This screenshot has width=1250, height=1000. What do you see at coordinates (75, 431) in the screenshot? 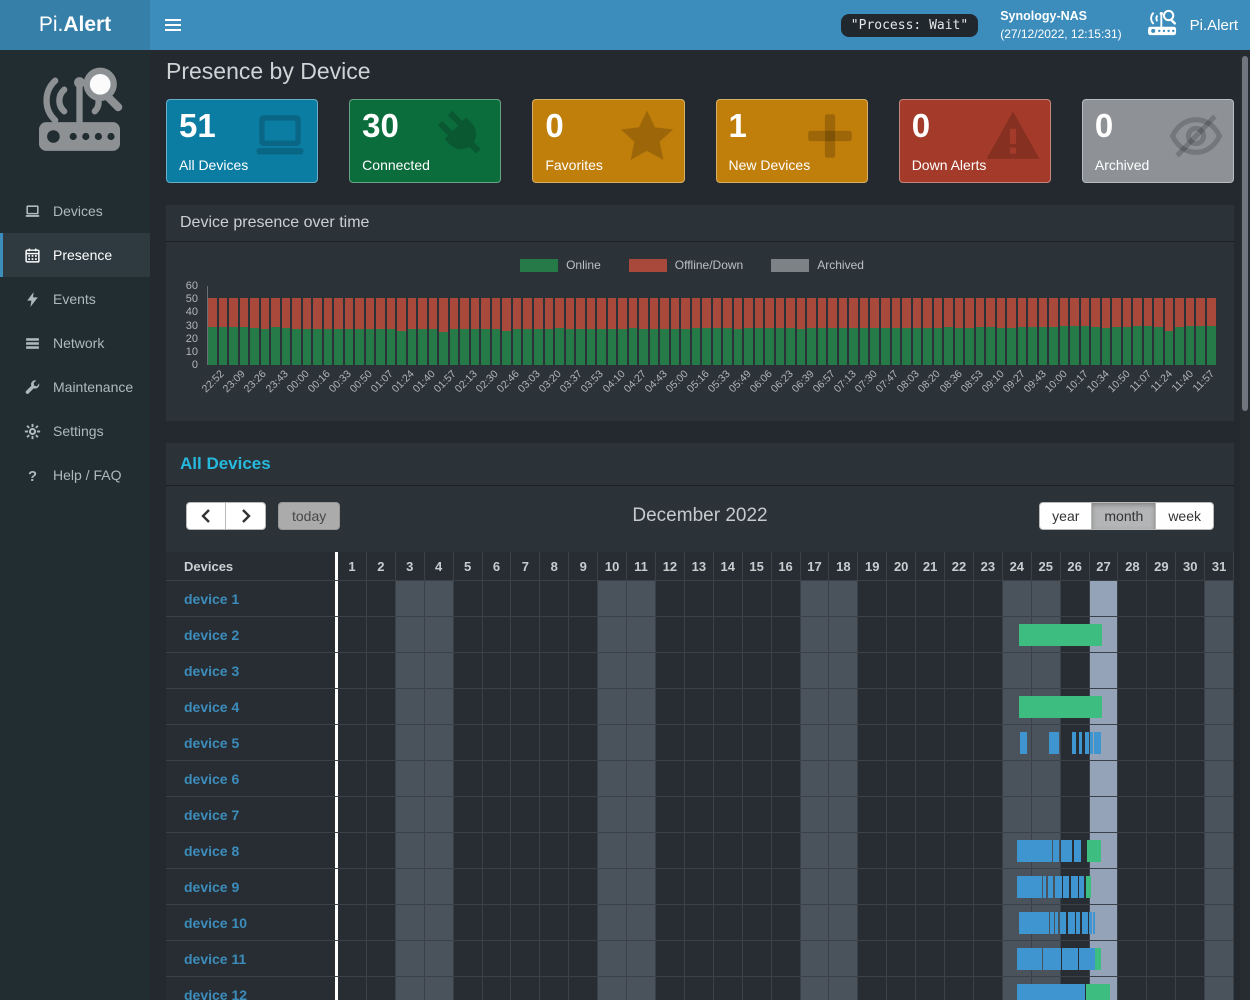
I see `sidebar-item-settings: Settings` at bounding box center [75, 431].